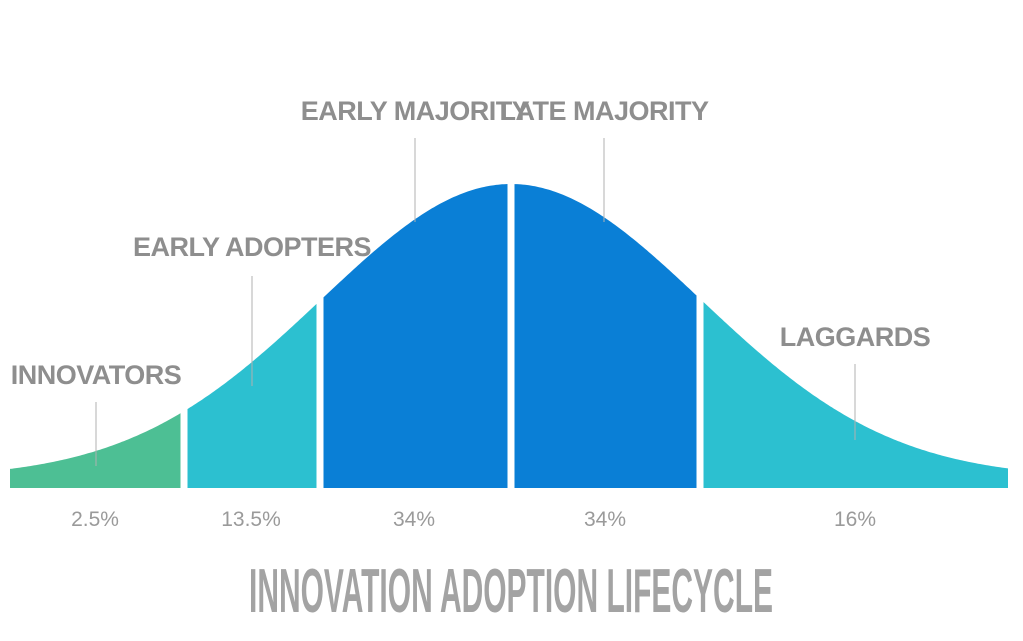 This screenshot has width=1023, height=641. Describe the element at coordinates (96, 375) in the screenshot. I see `segment-label-innovators: INNOVATORS` at that location.